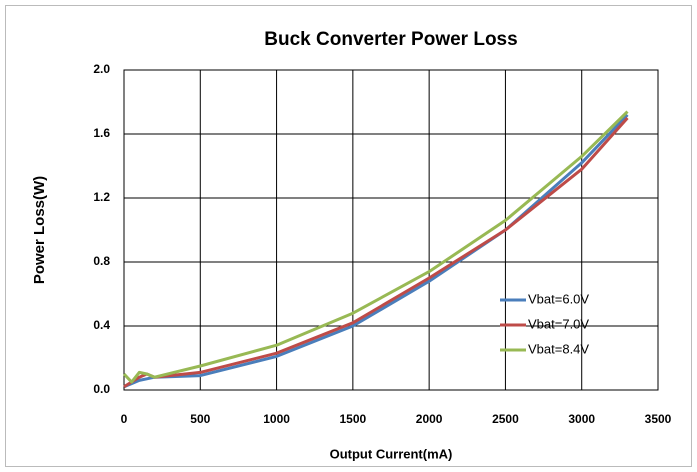  I want to click on x-tick-label: 2000, so click(429, 419).